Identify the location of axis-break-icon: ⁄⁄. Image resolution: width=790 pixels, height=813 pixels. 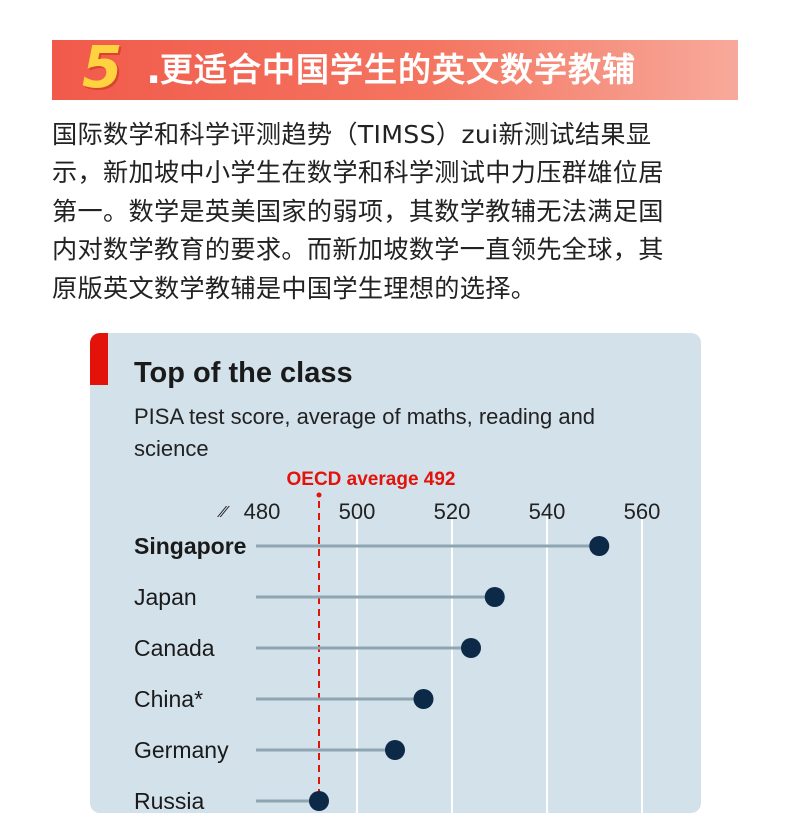
(223, 512).